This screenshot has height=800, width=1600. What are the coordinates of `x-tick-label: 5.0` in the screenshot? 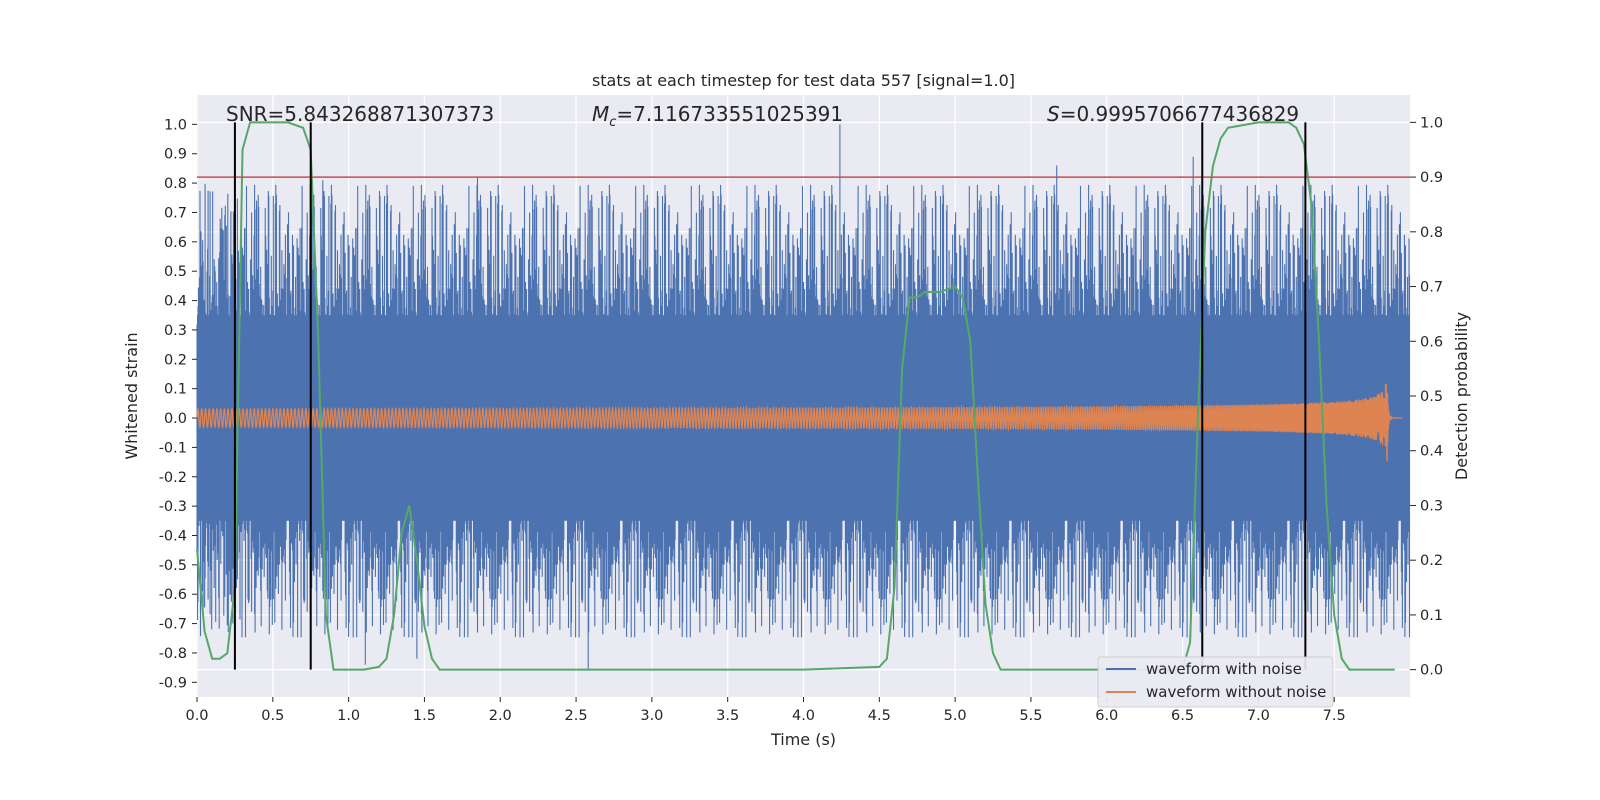 It's located at (955, 716).